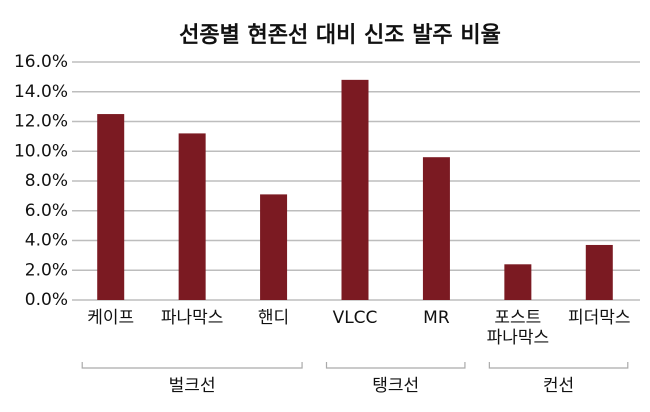  I want to click on x-tick-label: 케이프, so click(111, 318).